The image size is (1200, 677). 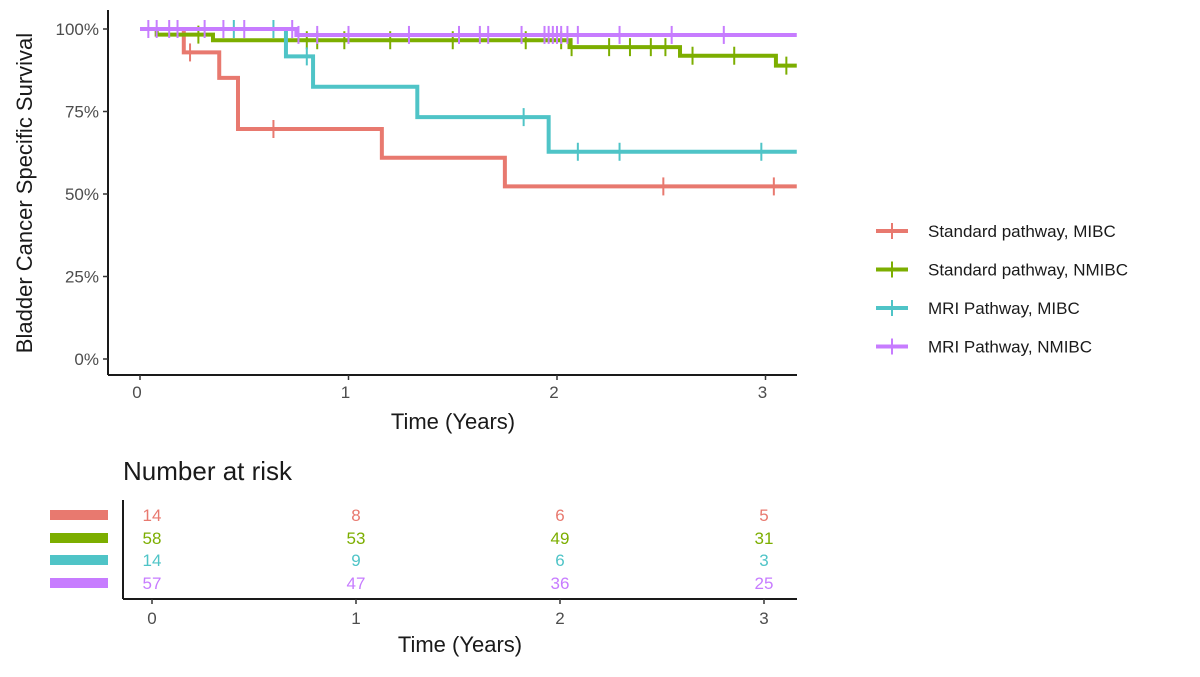 I want to click on legend-label: MRI Pathway, NMIBC, so click(x=1010, y=347).